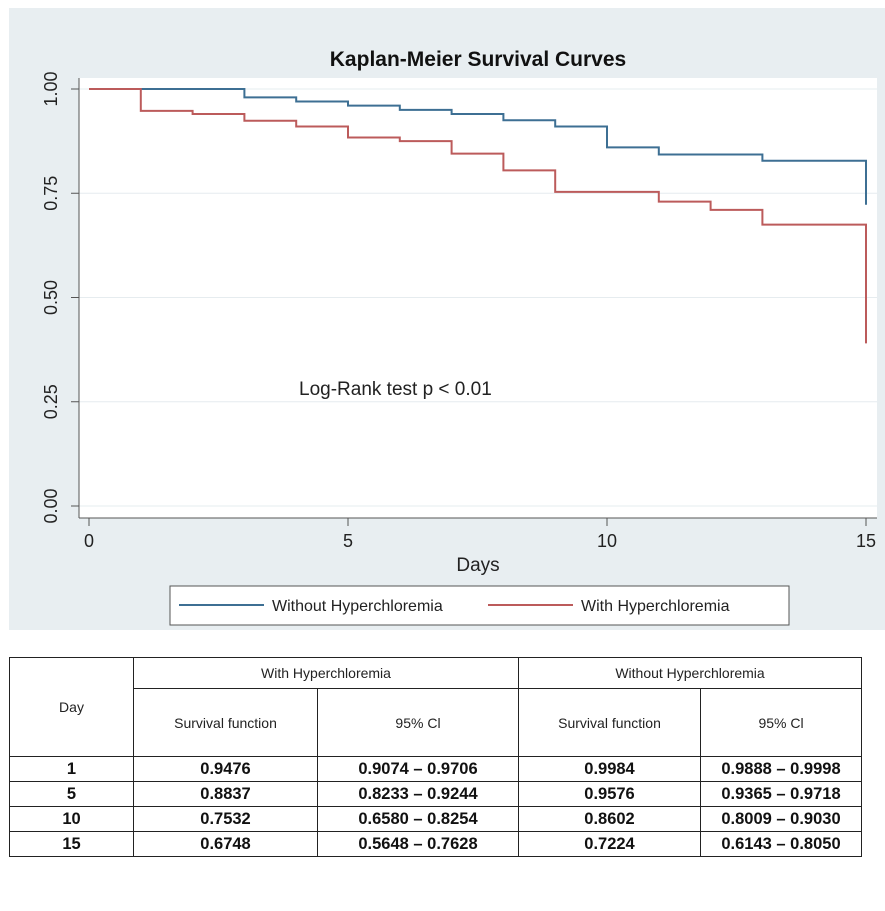 Image resolution: width=885 pixels, height=911 pixels. What do you see at coordinates (607, 541) in the screenshot?
I see `x-tick-label: 10` at bounding box center [607, 541].